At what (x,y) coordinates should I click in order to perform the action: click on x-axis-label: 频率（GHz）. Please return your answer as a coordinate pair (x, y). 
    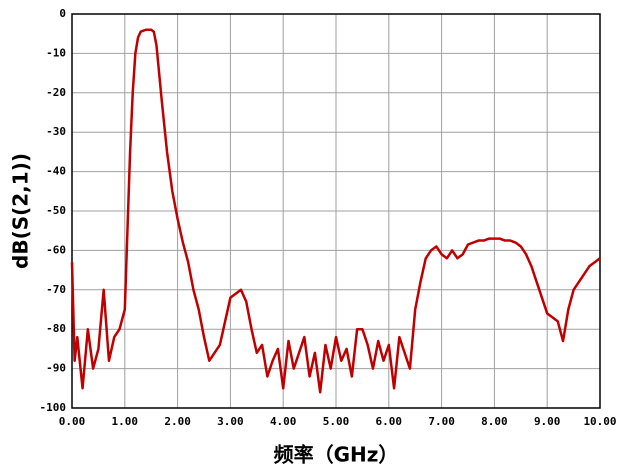
    Looking at the image, I should click on (336, 455).